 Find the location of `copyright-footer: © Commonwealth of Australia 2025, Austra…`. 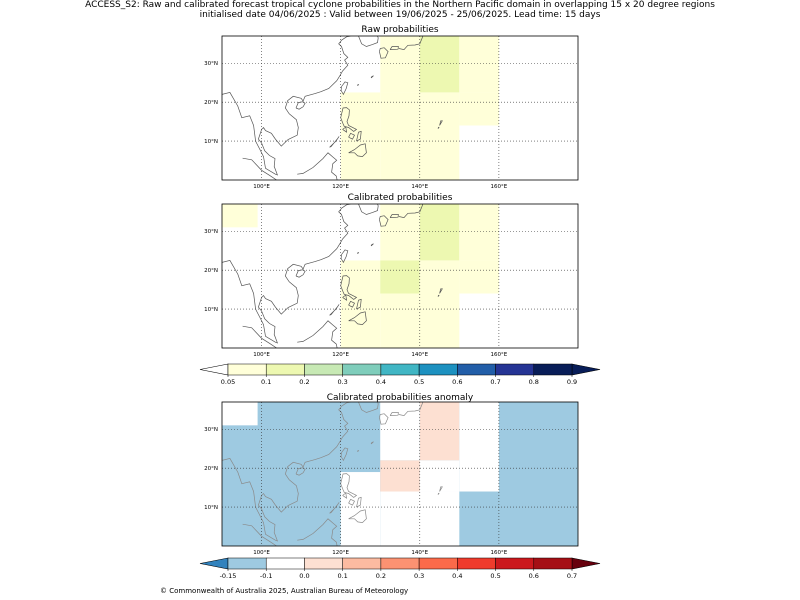

copyright-footer: © Commonwealth of Australia 2025, Austra… is located at coordinates (284, 591).